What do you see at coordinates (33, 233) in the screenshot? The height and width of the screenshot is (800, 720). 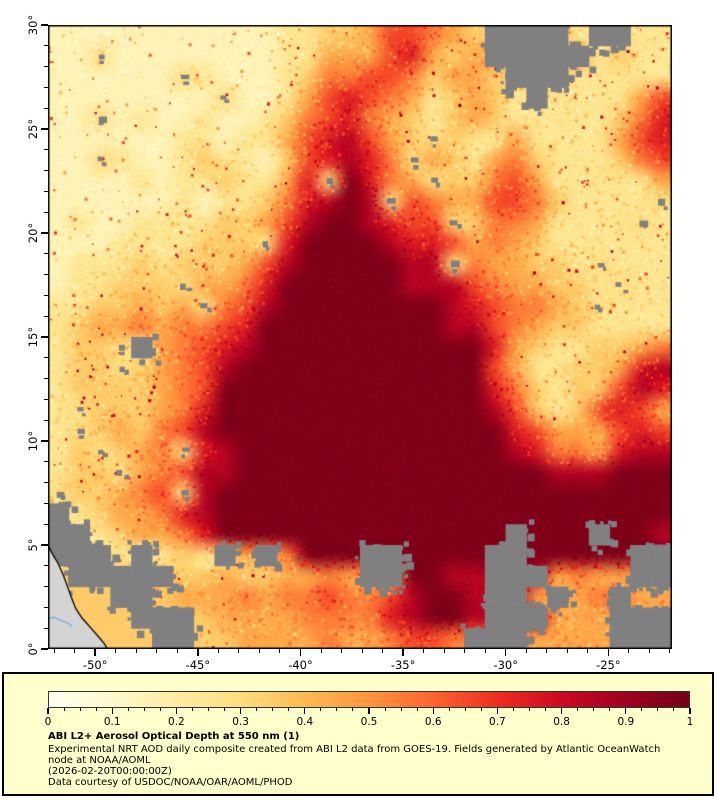 I see `y-tick-label: 20°` at bounding box center [33, 233].